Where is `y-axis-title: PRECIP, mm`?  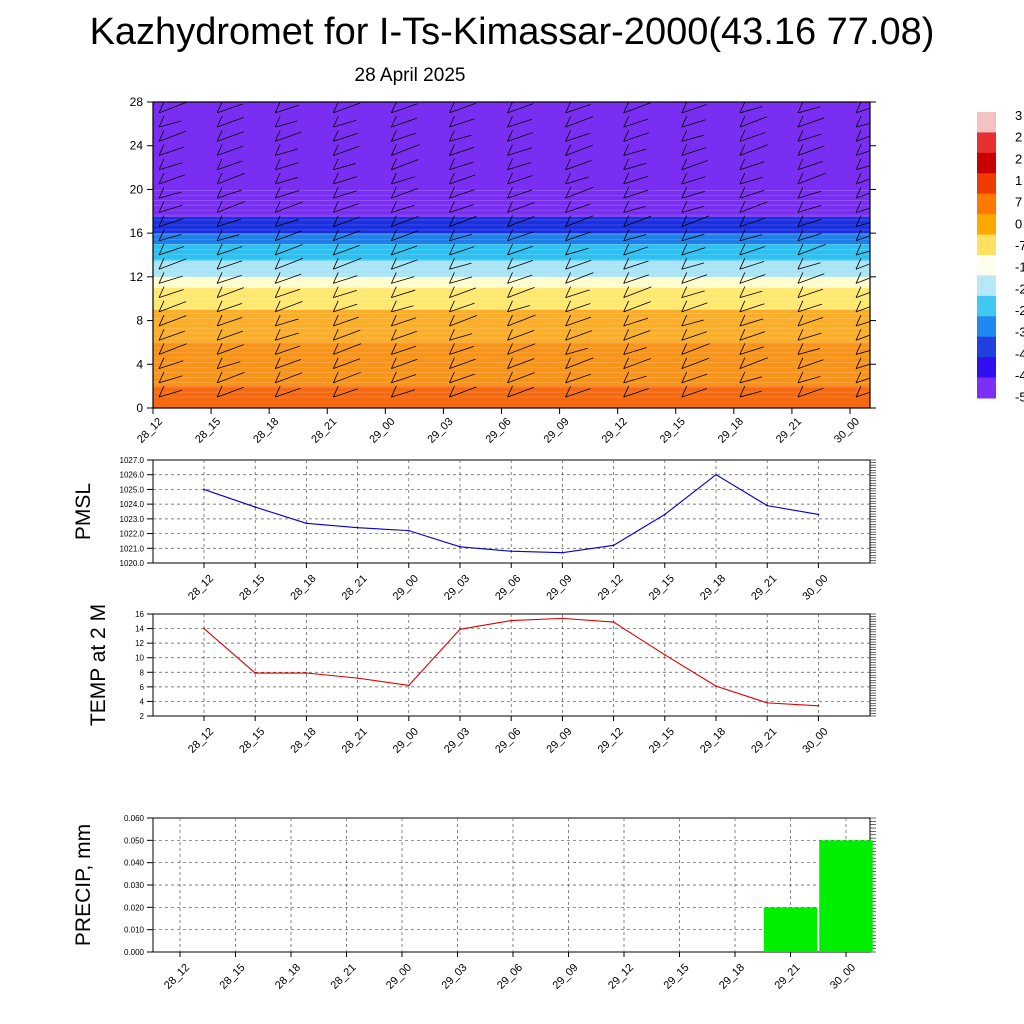
y-axis-title: PRECIP, mm is located at coordinates (83, 885).